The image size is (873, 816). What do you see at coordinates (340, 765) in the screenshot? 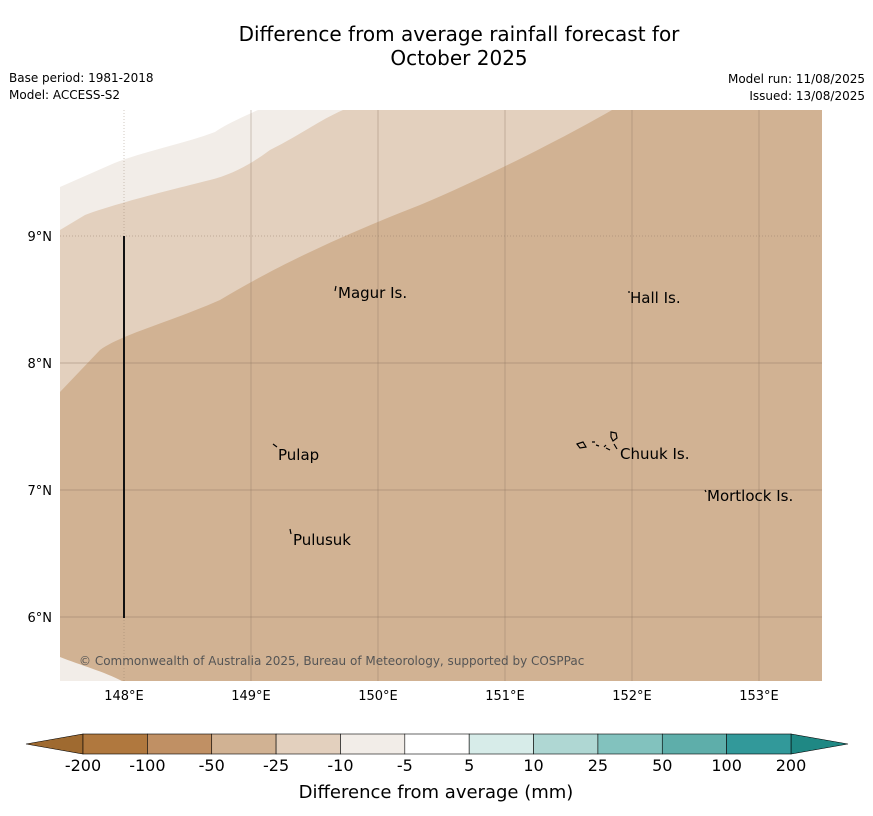
I see `colorbar-label: -10` at bounding box center [340, 765].